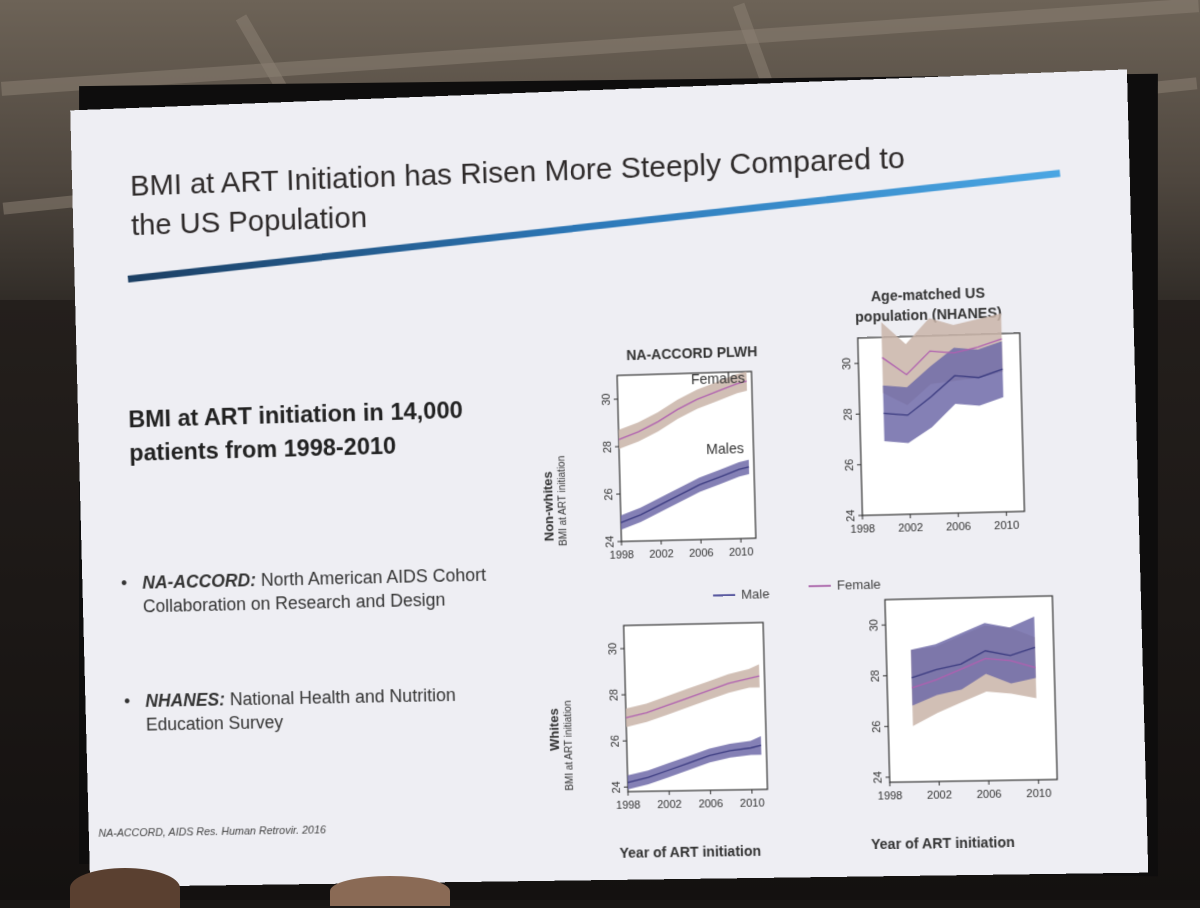 The width and height of the screenshot is (1200, 908). I want to click on chart-panel-plwh-whites: 24 26 28 30 1998 2002 2006 2010, so click(684, 718).